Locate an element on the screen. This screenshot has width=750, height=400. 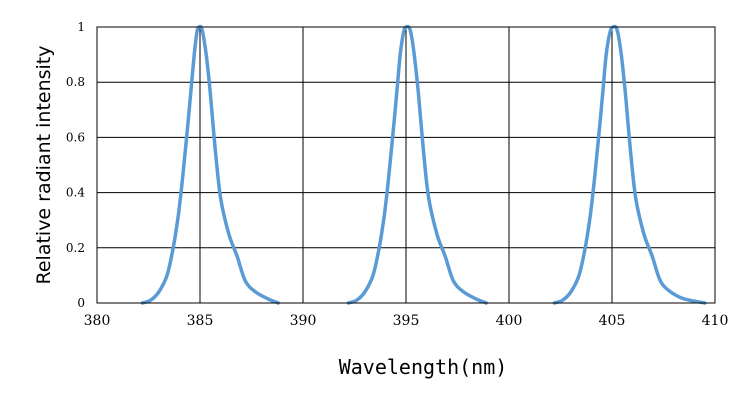
x-tick-label-6: 410 is located at coordinates (715, 321).